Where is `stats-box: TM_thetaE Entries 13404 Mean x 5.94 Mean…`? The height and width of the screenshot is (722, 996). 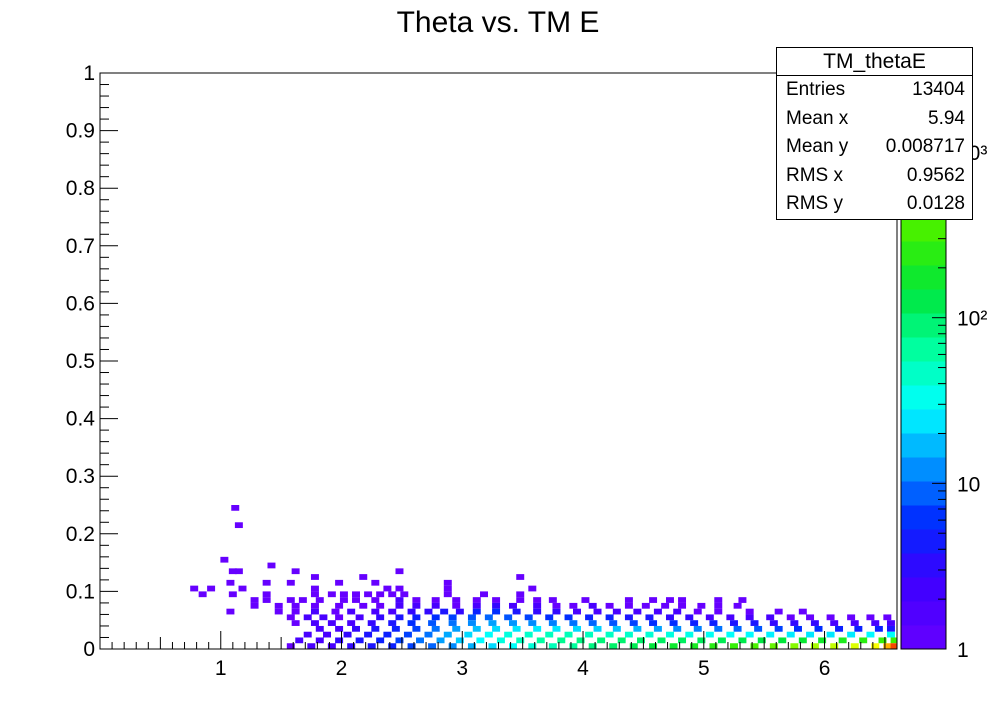 stats-box: TM_thetaE Entries 13404 Mean x 5.94 Mean… is located at coordinates (874, 133).